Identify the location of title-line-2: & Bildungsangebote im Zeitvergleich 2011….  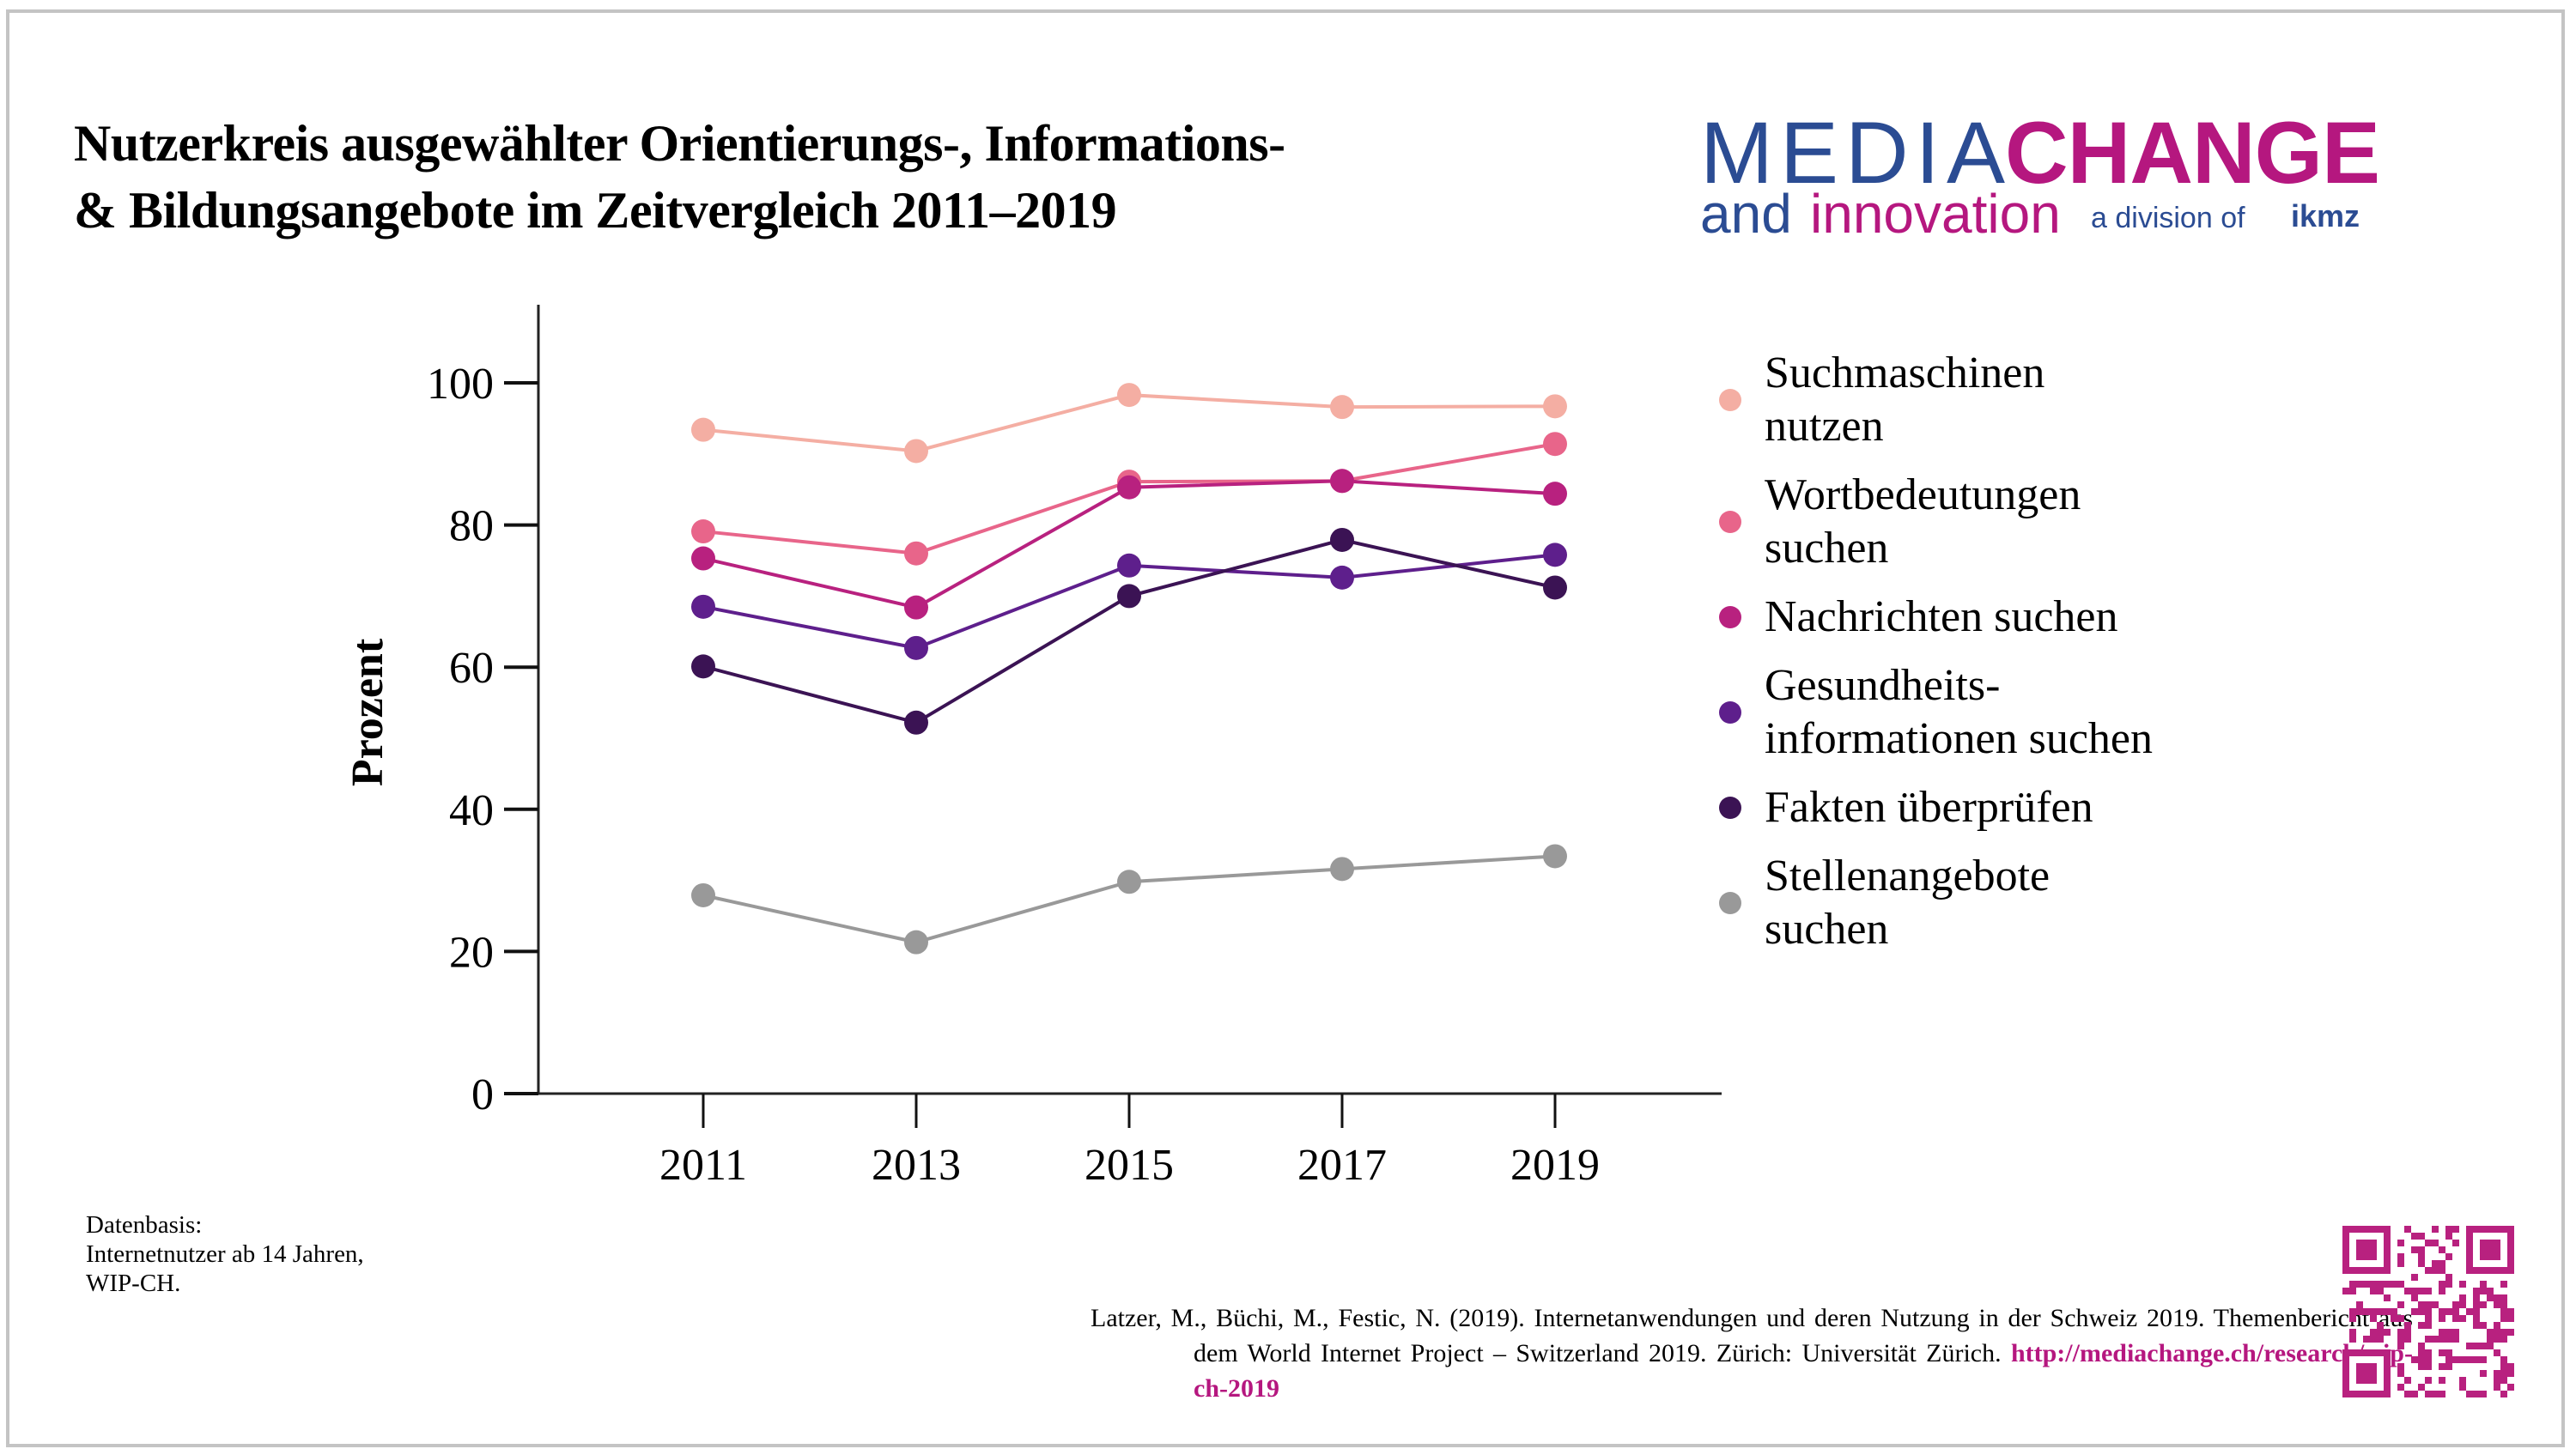
(596, 211).